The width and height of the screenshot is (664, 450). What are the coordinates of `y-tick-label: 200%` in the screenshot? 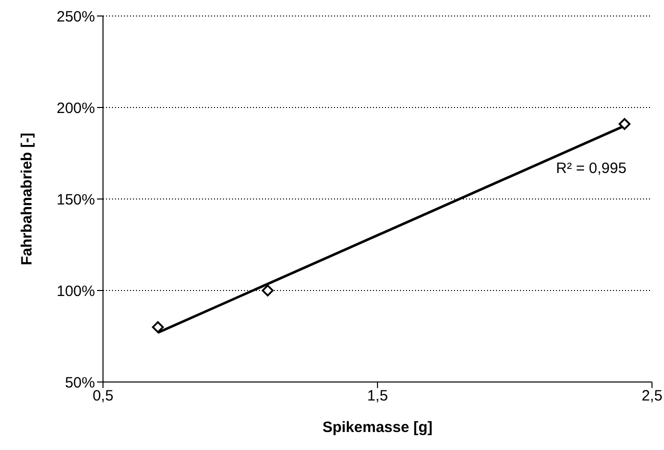 It's located at (75, 108).